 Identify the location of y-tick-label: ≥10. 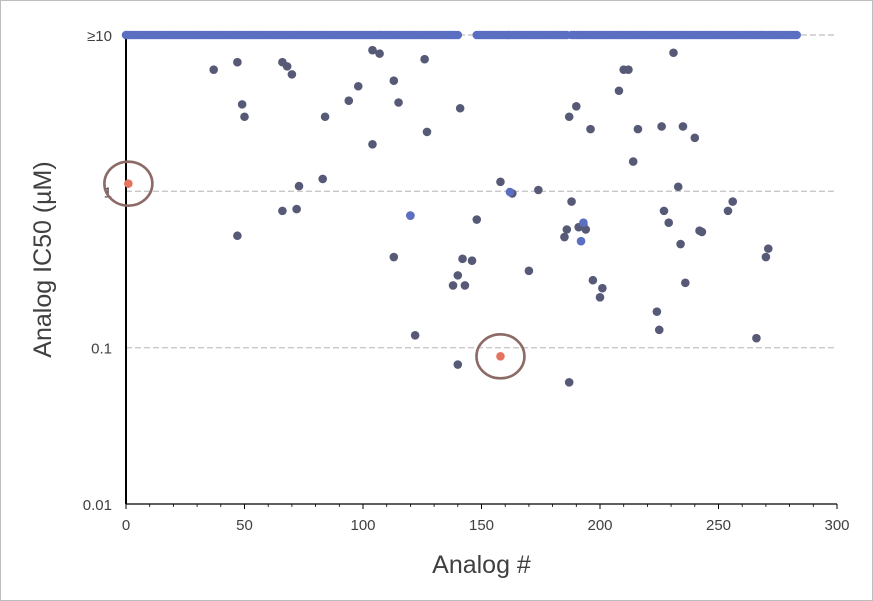
(99, 36).